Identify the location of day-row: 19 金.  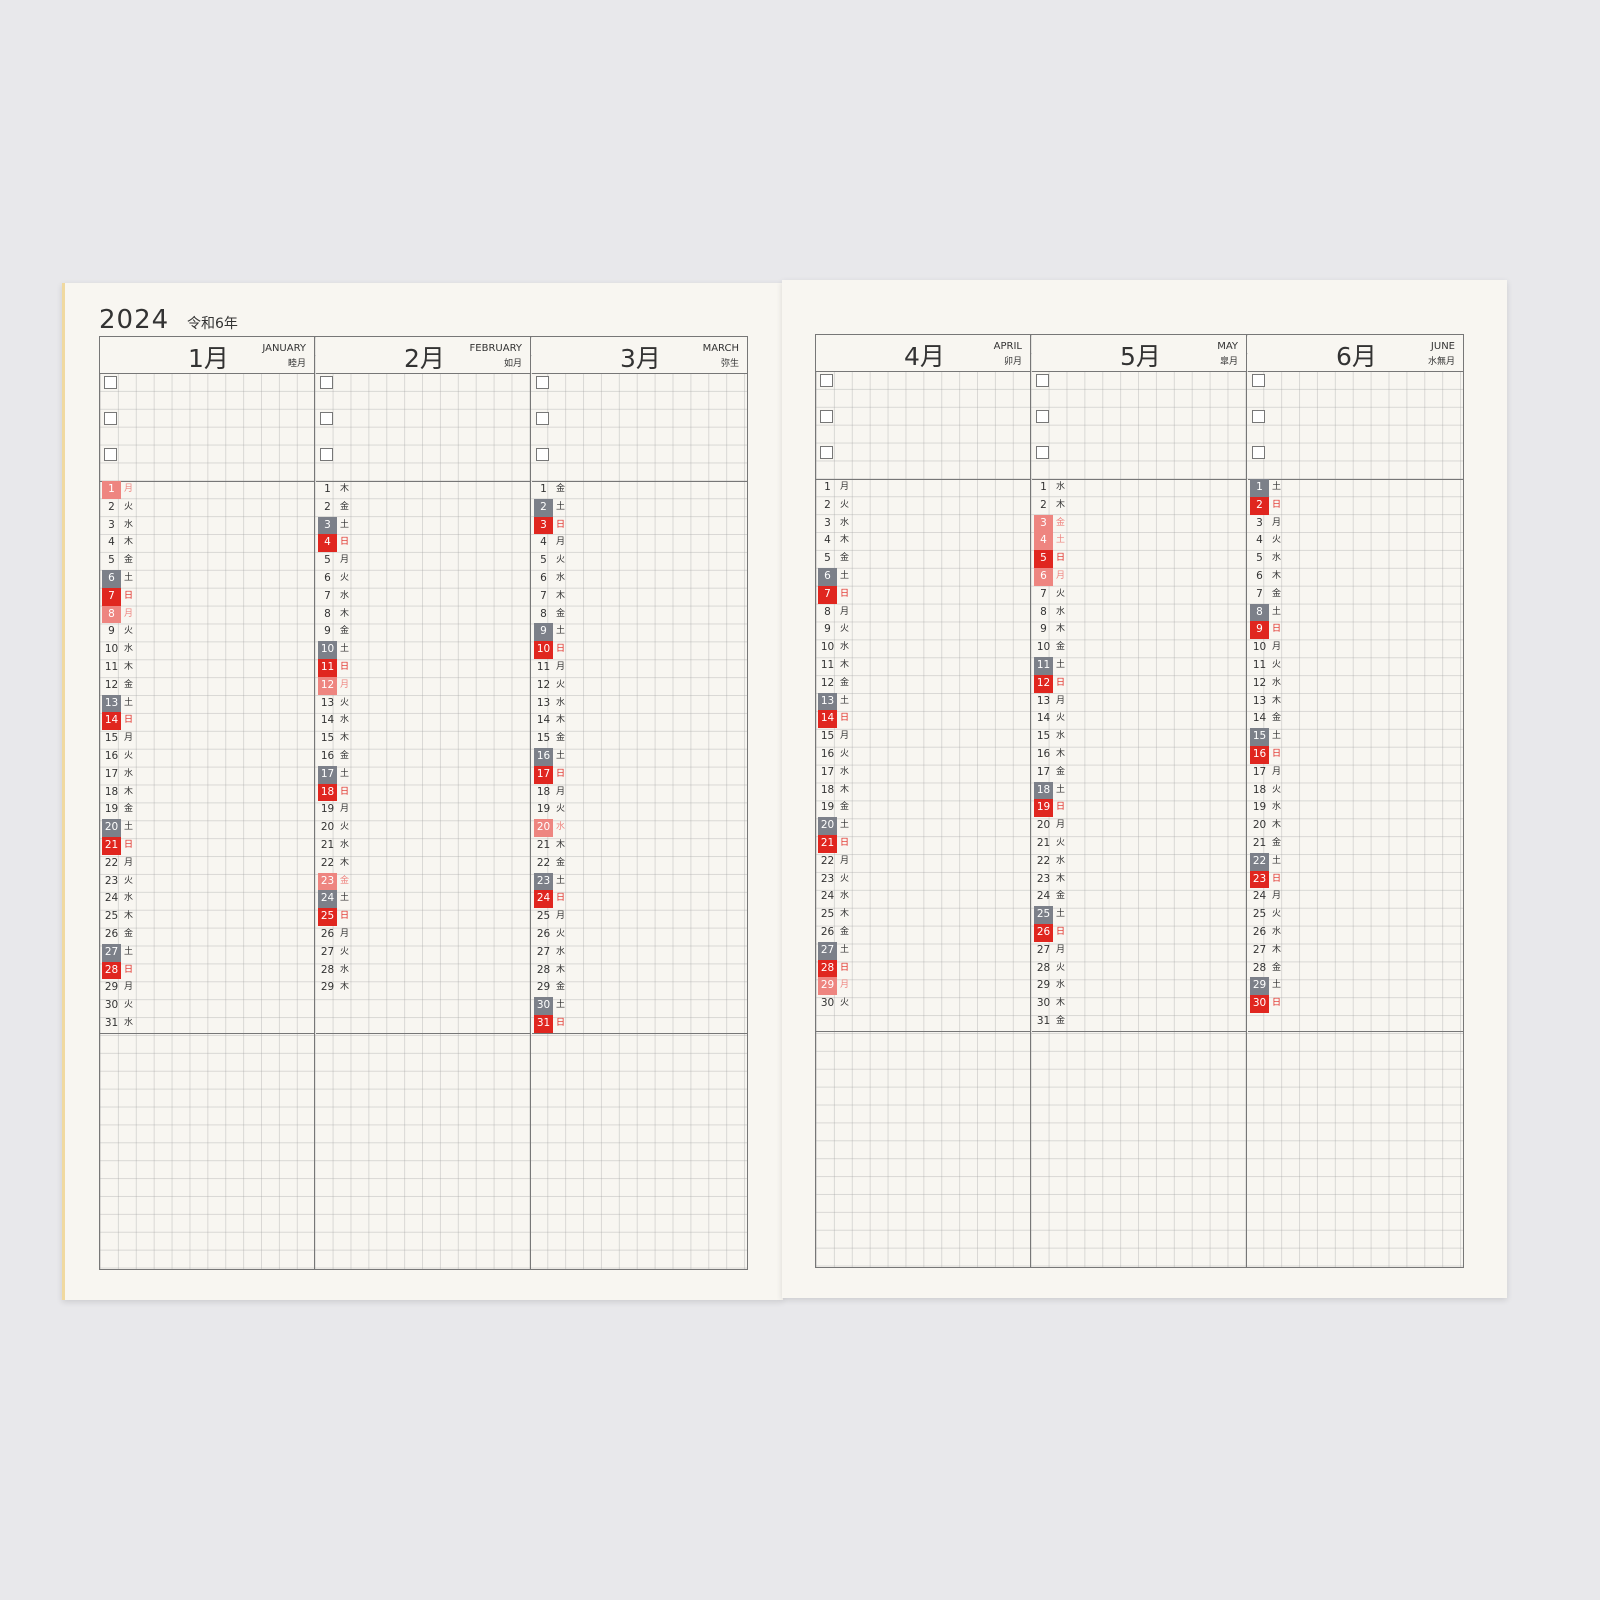
(848, 808).